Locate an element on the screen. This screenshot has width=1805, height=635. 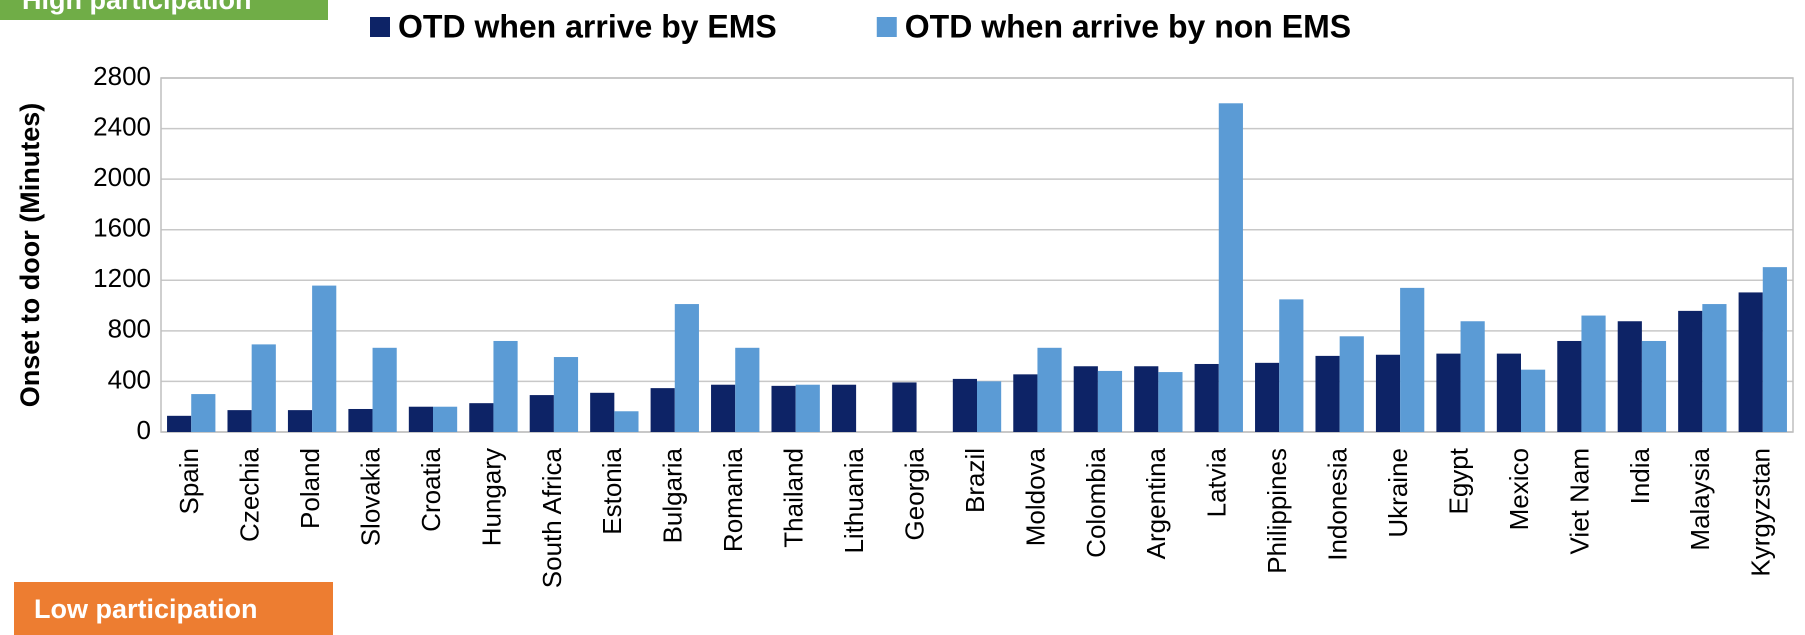
x-tick-label: Mexico is located at coordinates (1519, 489).